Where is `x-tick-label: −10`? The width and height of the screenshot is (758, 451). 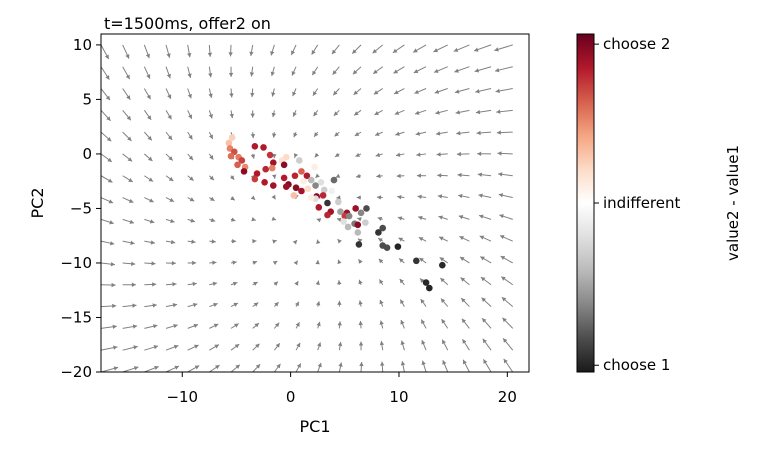 x-tick-label: −10 is located at coordinates (182, 397).